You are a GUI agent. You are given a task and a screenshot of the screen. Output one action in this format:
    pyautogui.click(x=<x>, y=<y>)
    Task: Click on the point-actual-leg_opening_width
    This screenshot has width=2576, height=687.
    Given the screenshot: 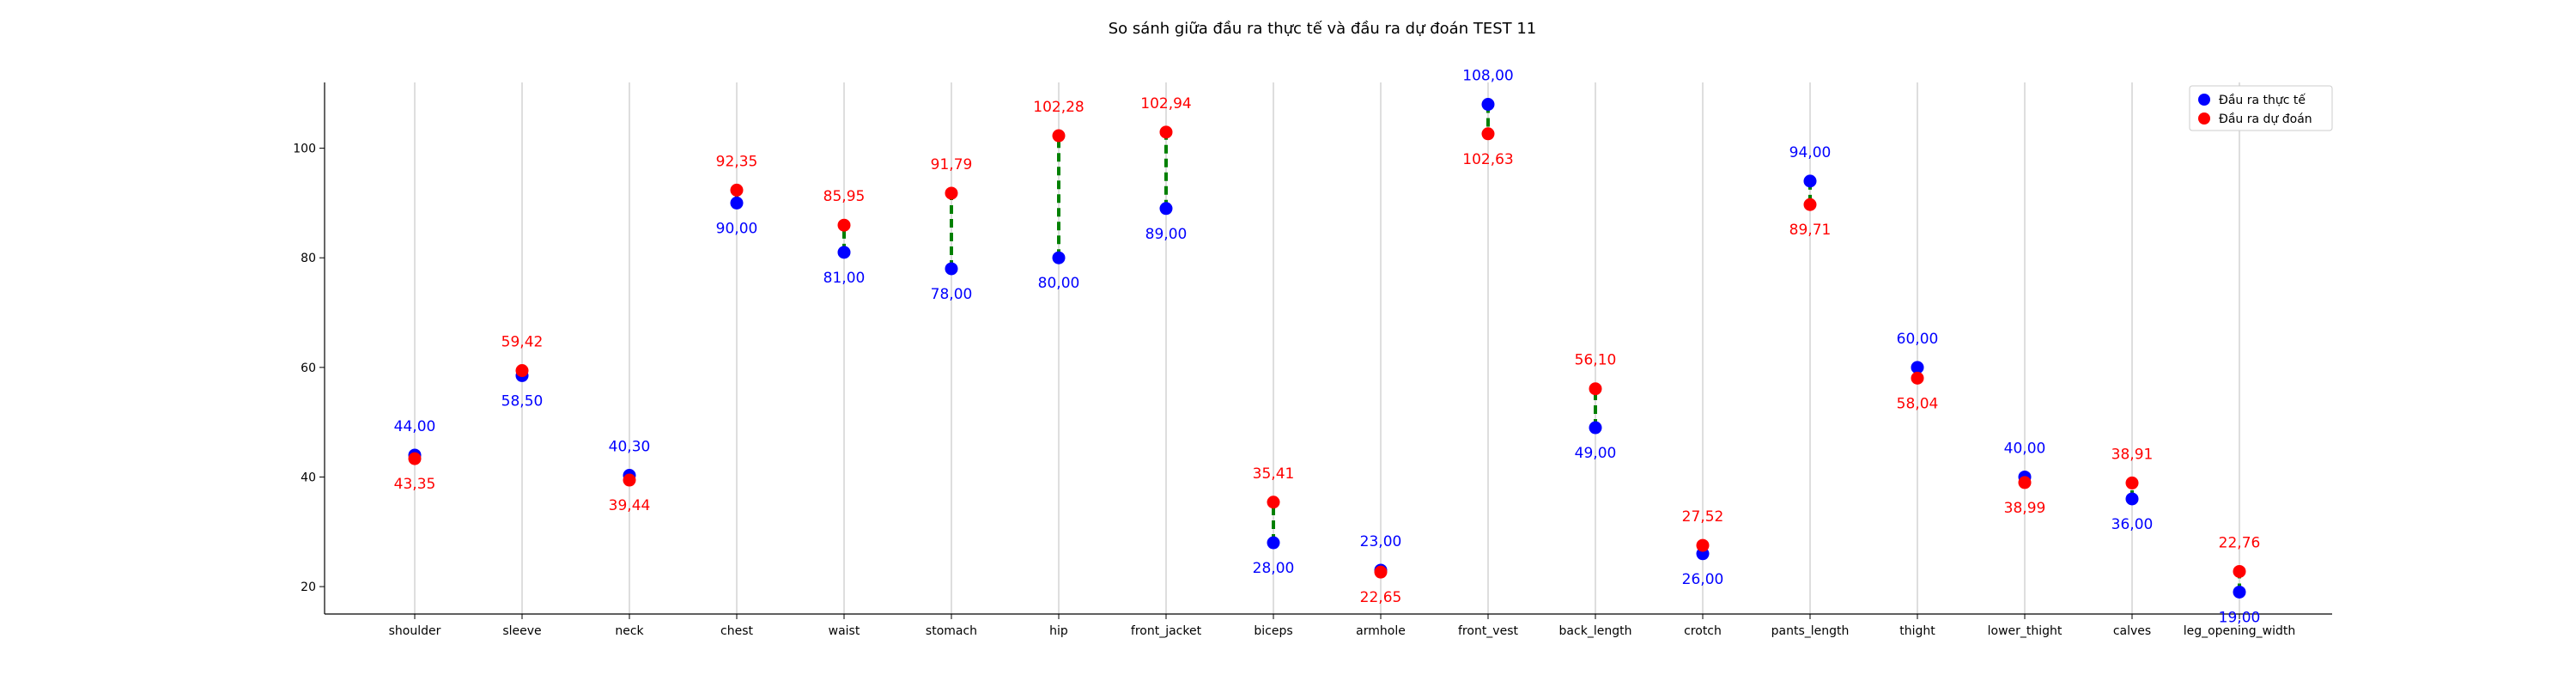 What is the action you would take?
    pyautogui.click(x=2239, y=592)
    